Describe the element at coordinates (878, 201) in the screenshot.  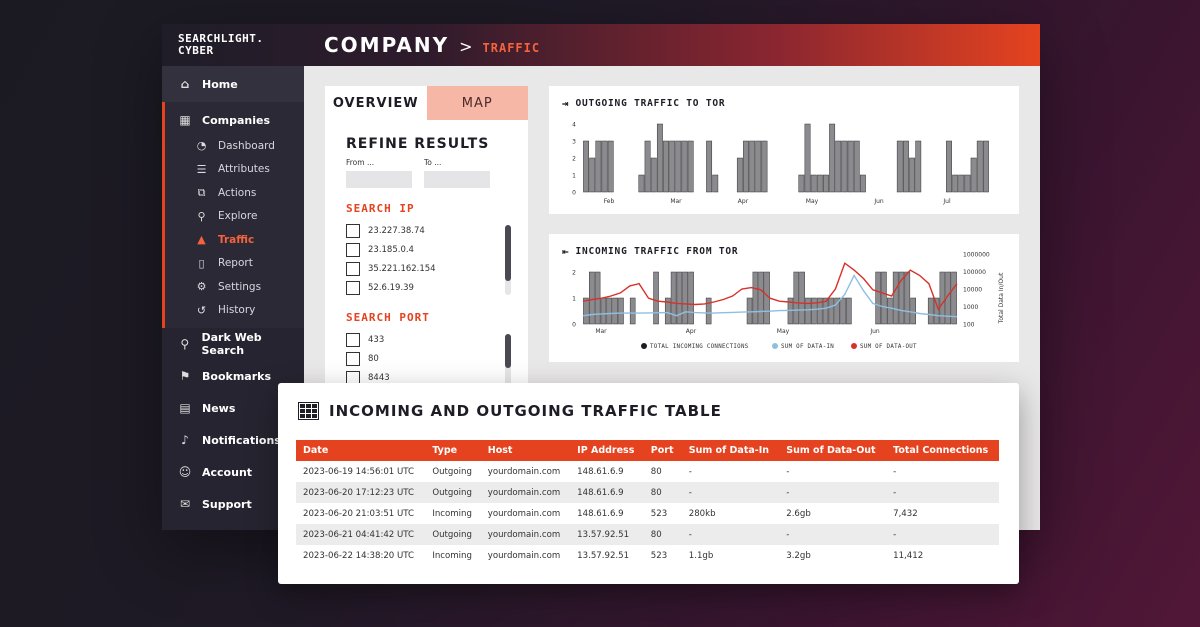
I see `x-tick-label: Jun` at that location.